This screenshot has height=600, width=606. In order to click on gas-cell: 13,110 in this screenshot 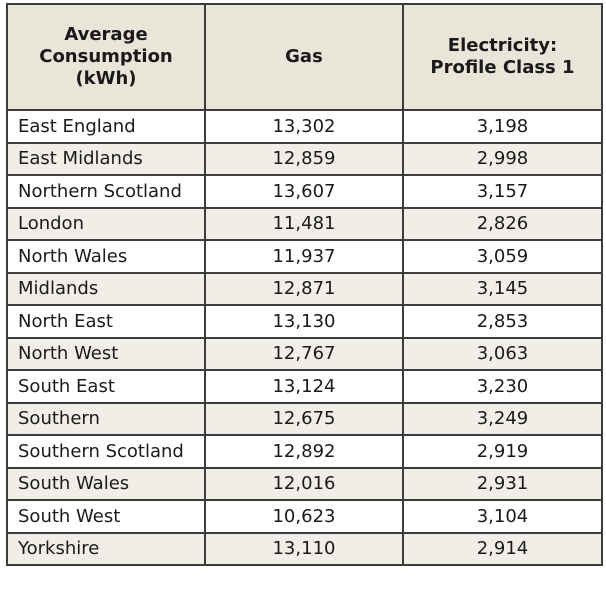, I will do `click(303, 548)`.